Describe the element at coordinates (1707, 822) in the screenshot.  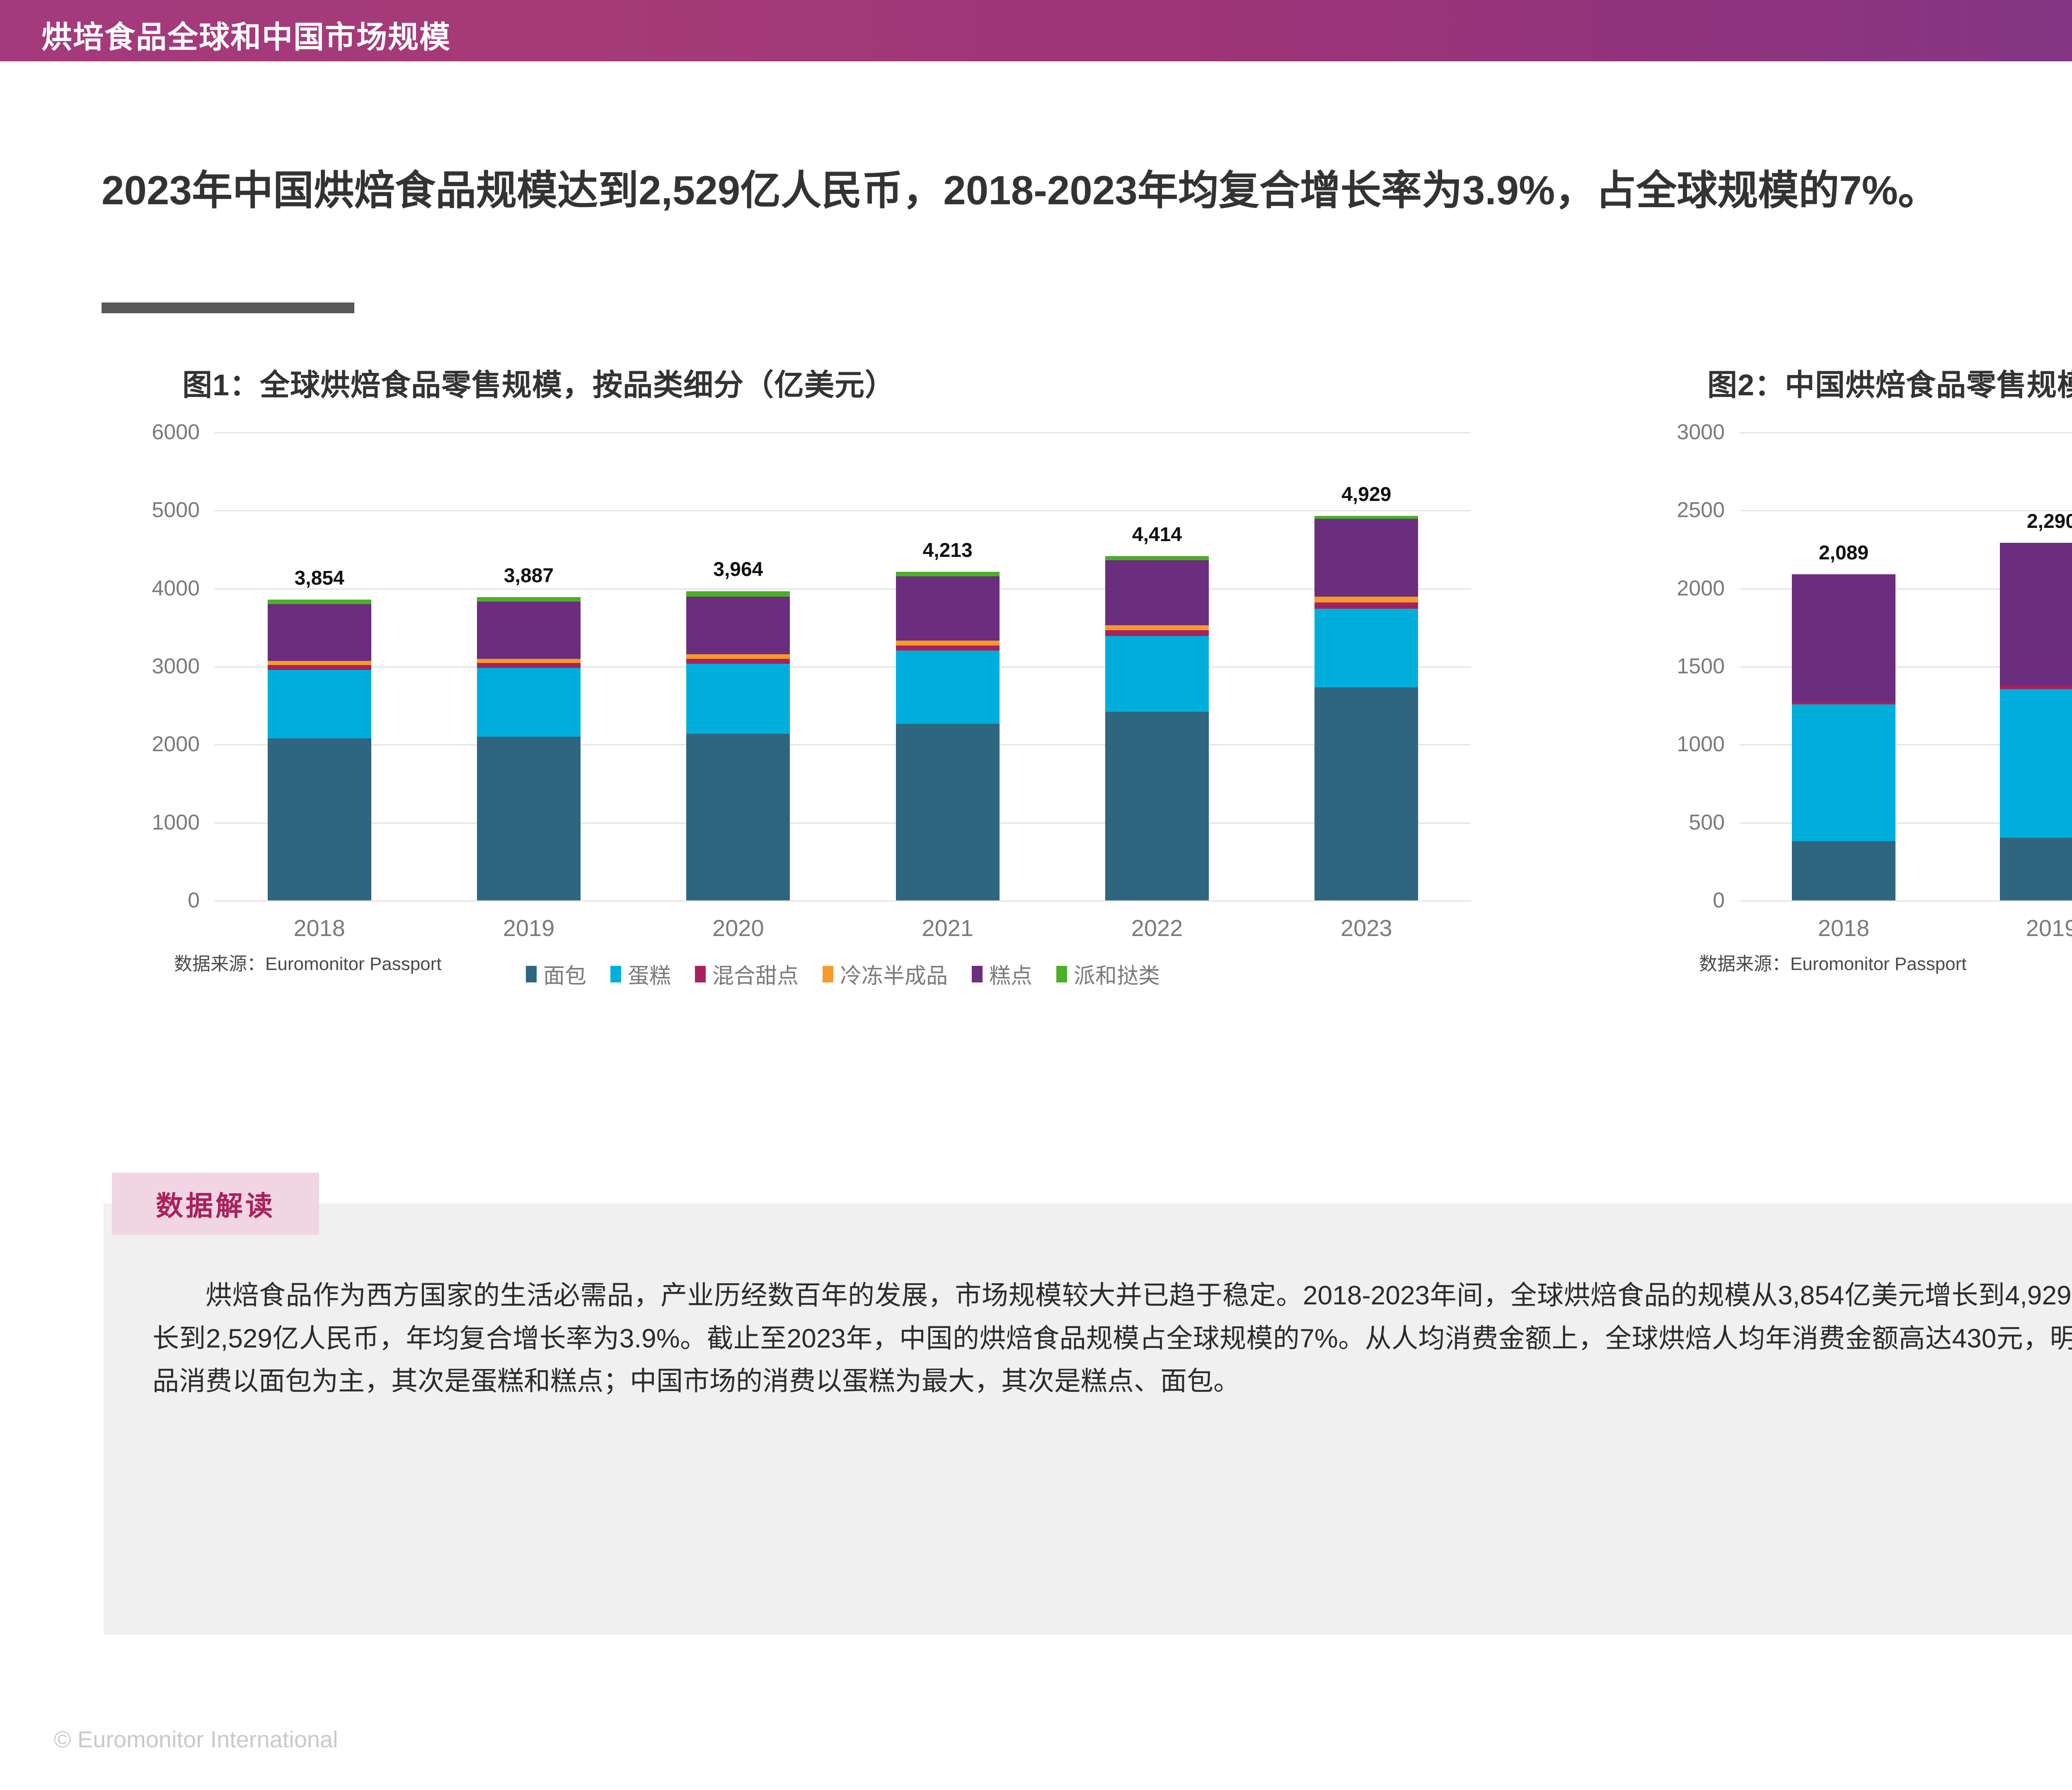
I see `y-axis-tick-label: 500` at that location.